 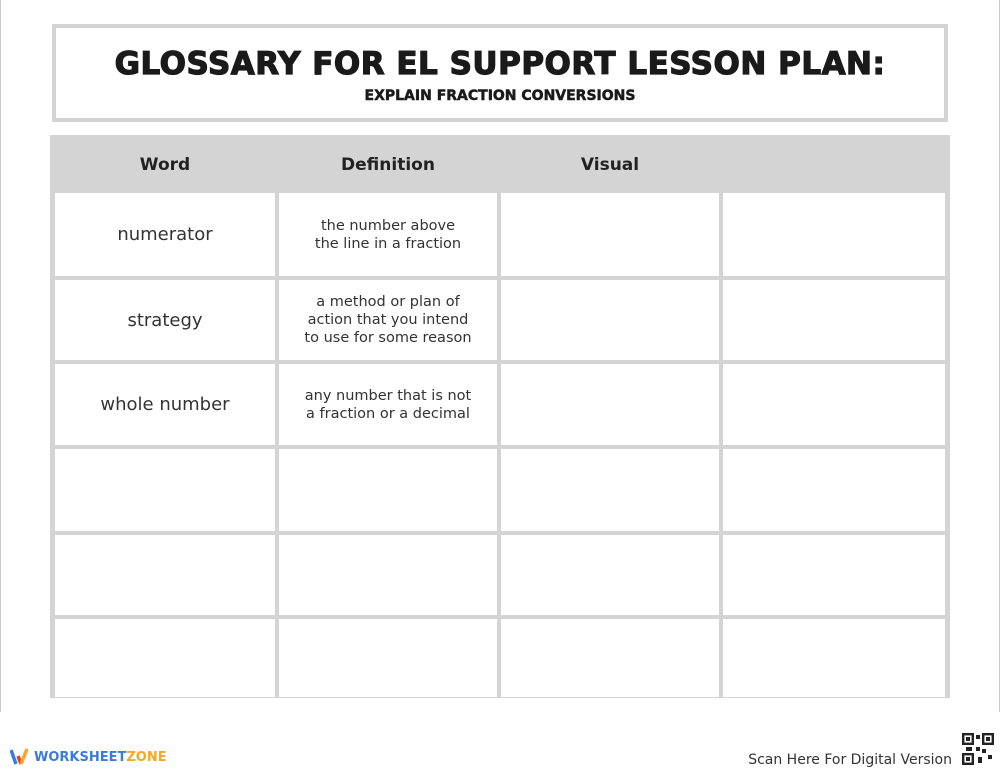 I want to click on cell-word: whole number, so click(x=165, y=404).